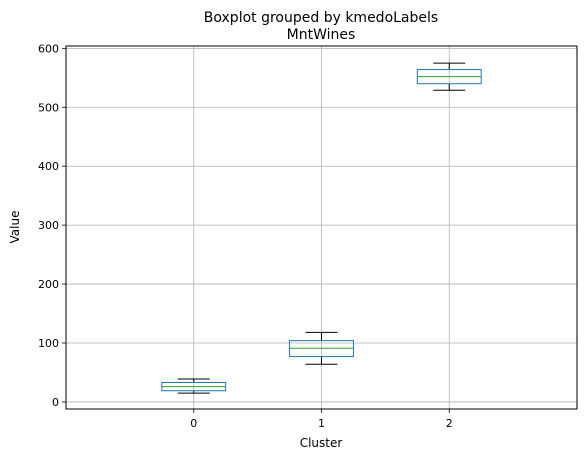 This screenshot has height=461, width=587. I want to click on y-tick-label: 400, so click(48, 166).